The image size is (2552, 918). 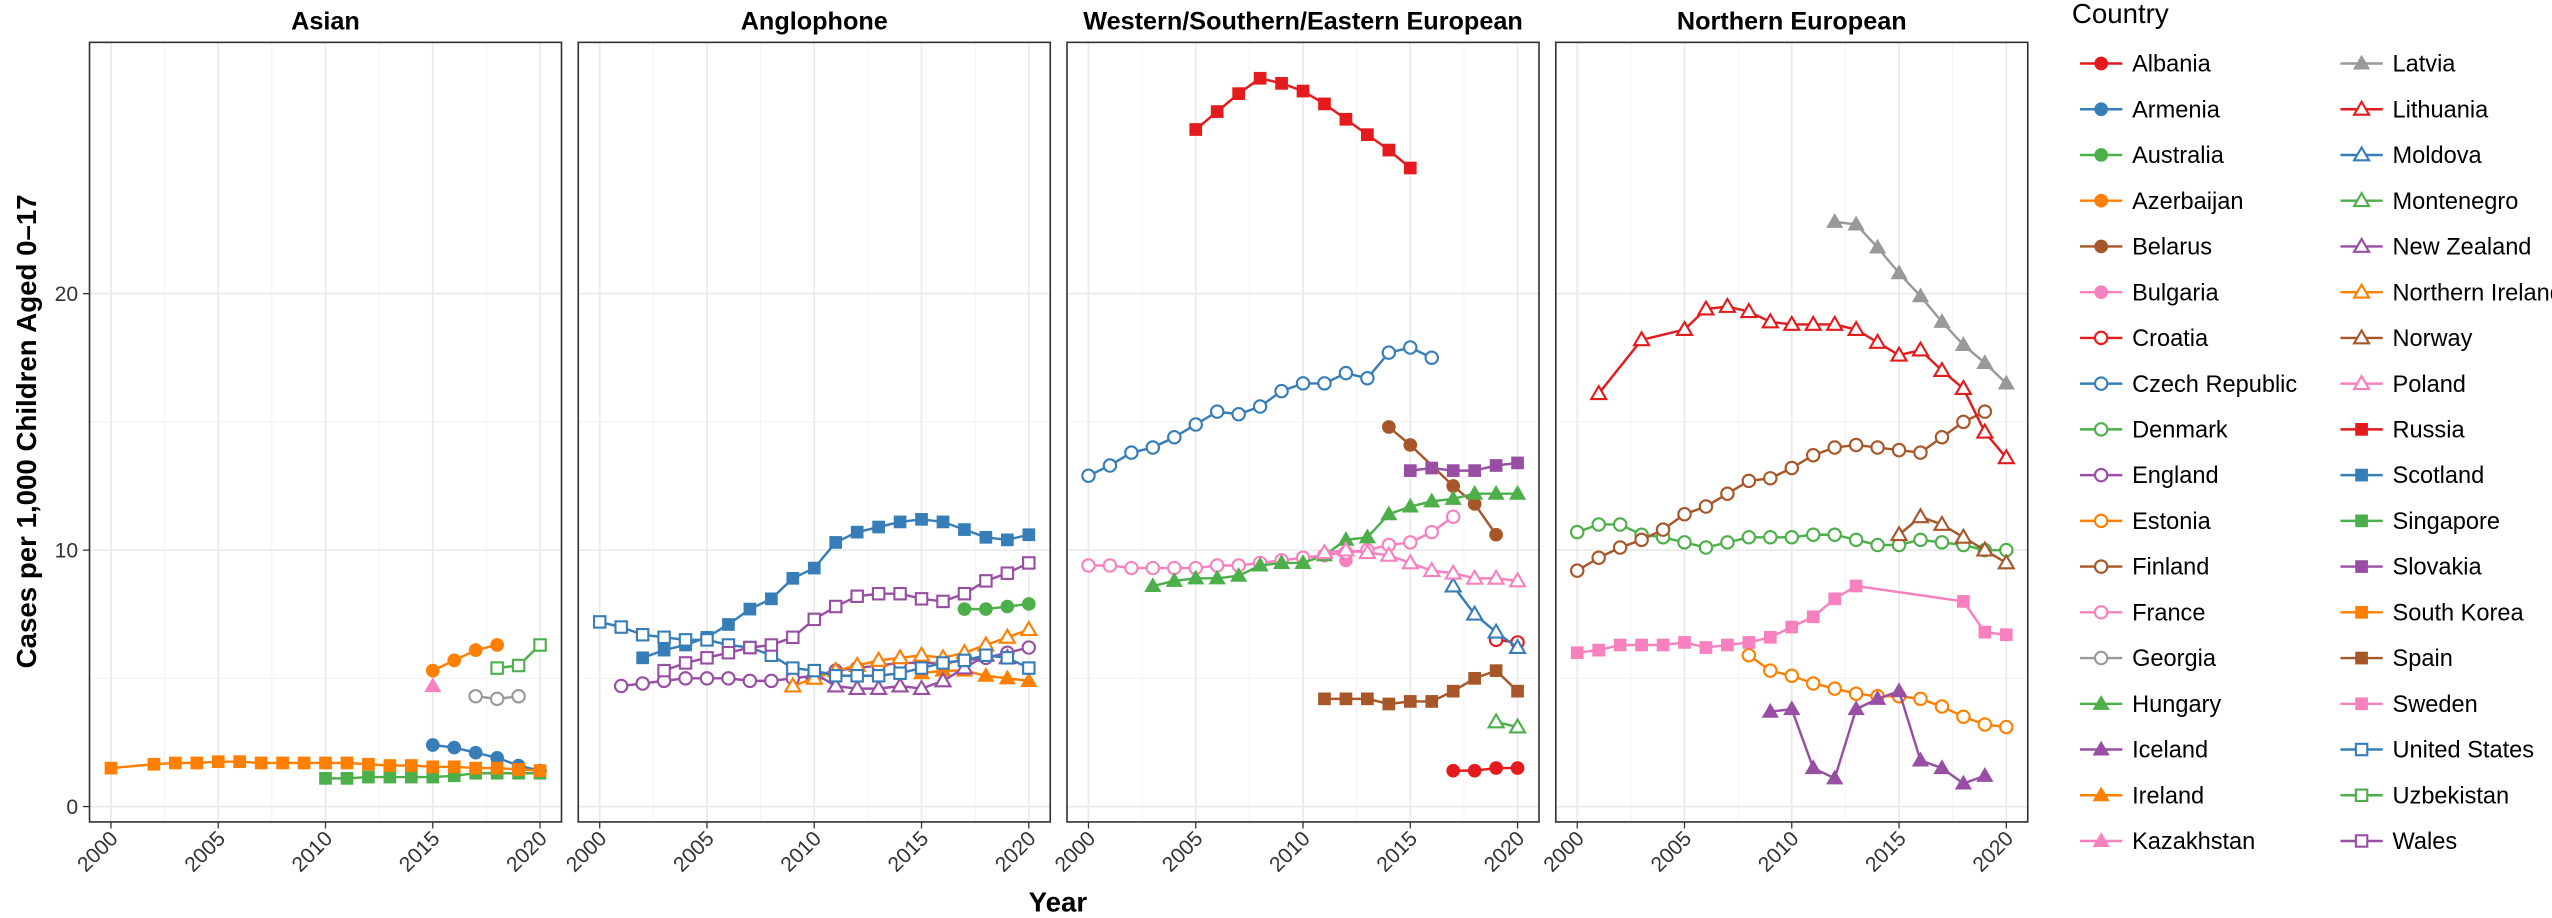 I want to click on legend-label: Finland, so click(x=2170, y=567).